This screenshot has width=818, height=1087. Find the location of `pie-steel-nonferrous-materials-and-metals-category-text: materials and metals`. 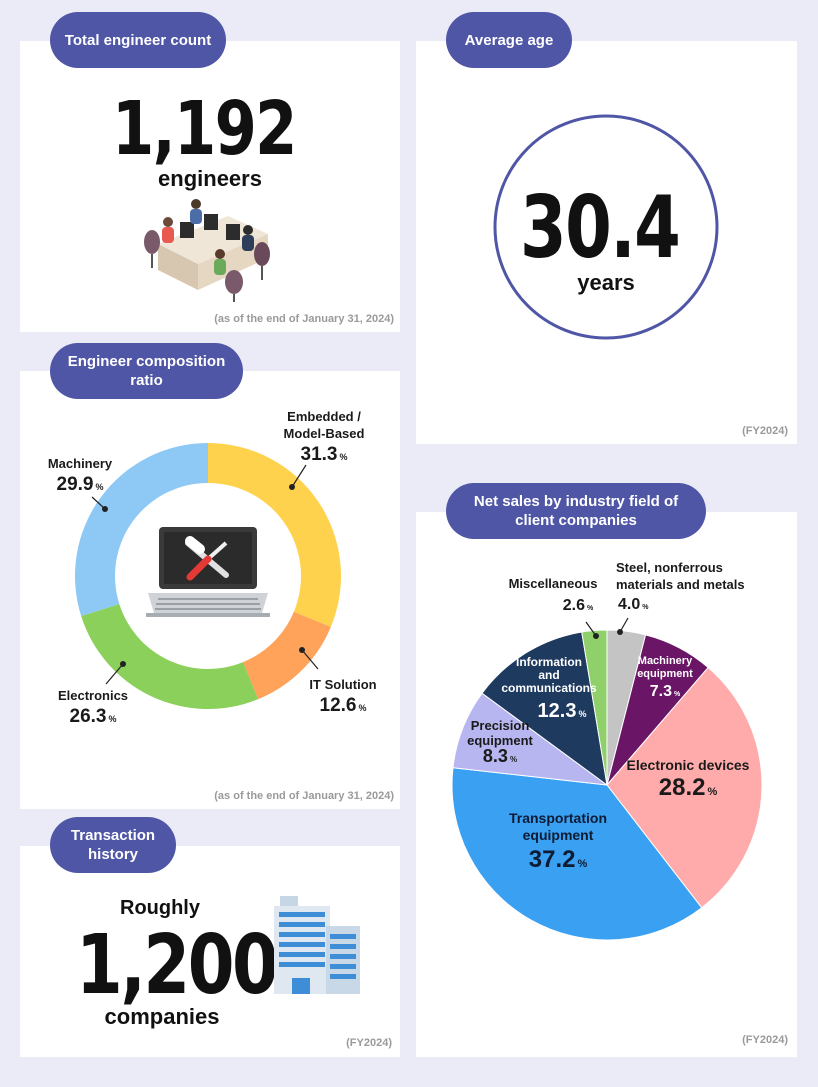

pie-steel-nonferrous-materials-and-metals-category-text: materials and metals is located at coordinates (680, 584).